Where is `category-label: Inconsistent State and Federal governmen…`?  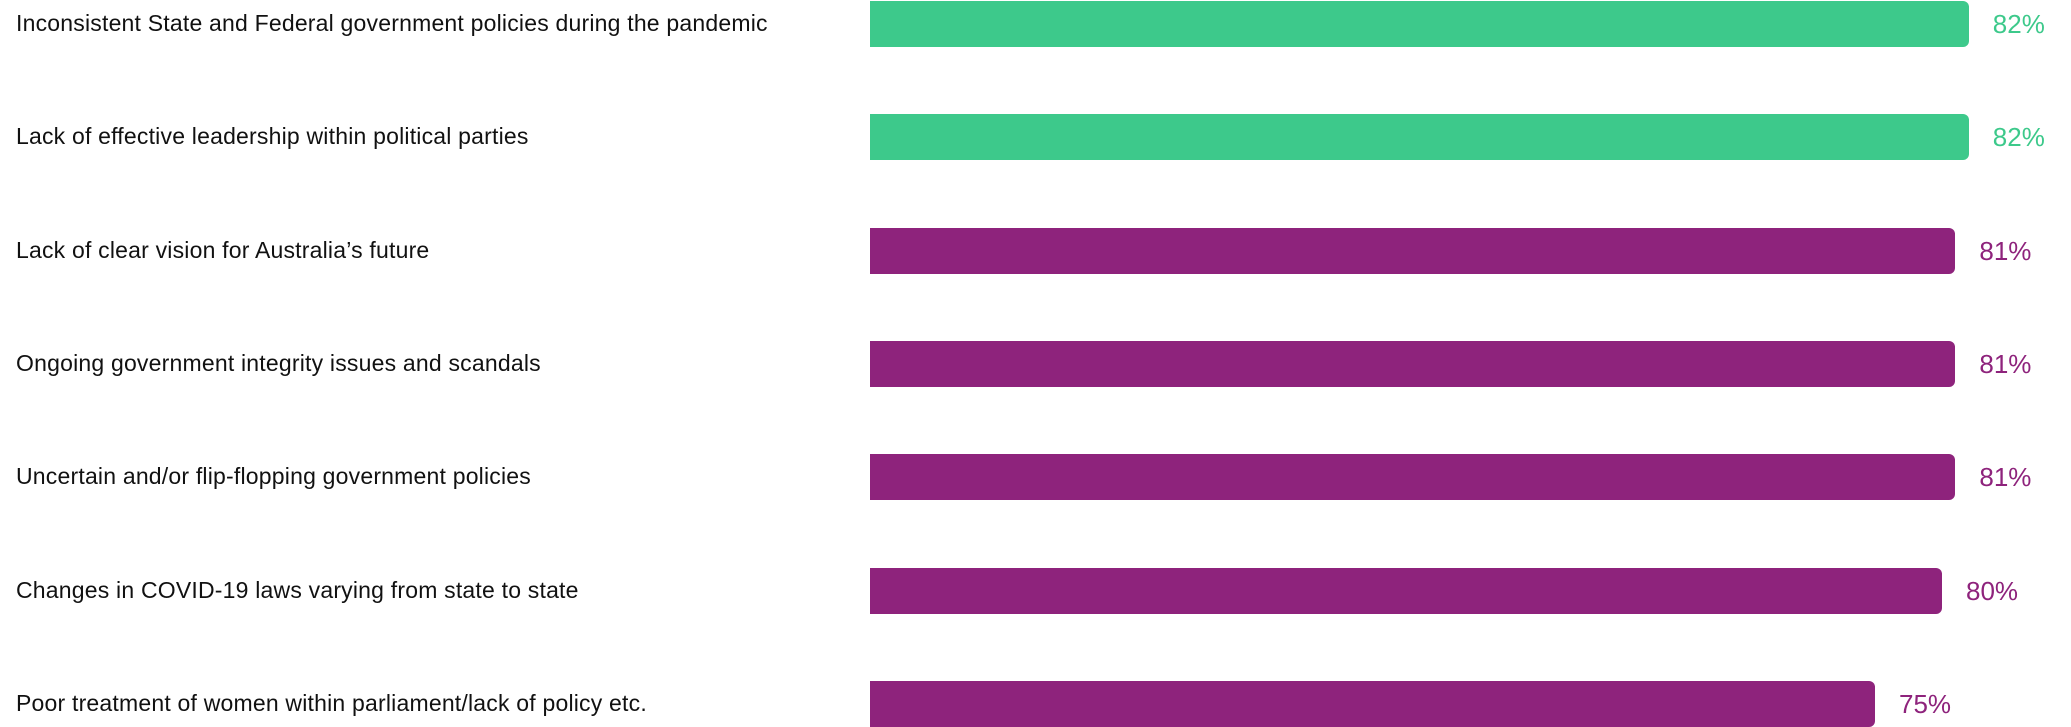 category-label: Inconsistent State and Federal governmen… is located at coordinates (392, 23).